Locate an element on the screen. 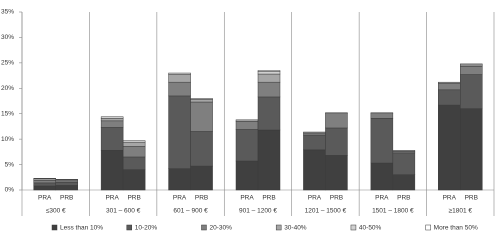 This screenshot has height=240, width=500. y-tick-label: 25% is located at coordinates (7, 63).